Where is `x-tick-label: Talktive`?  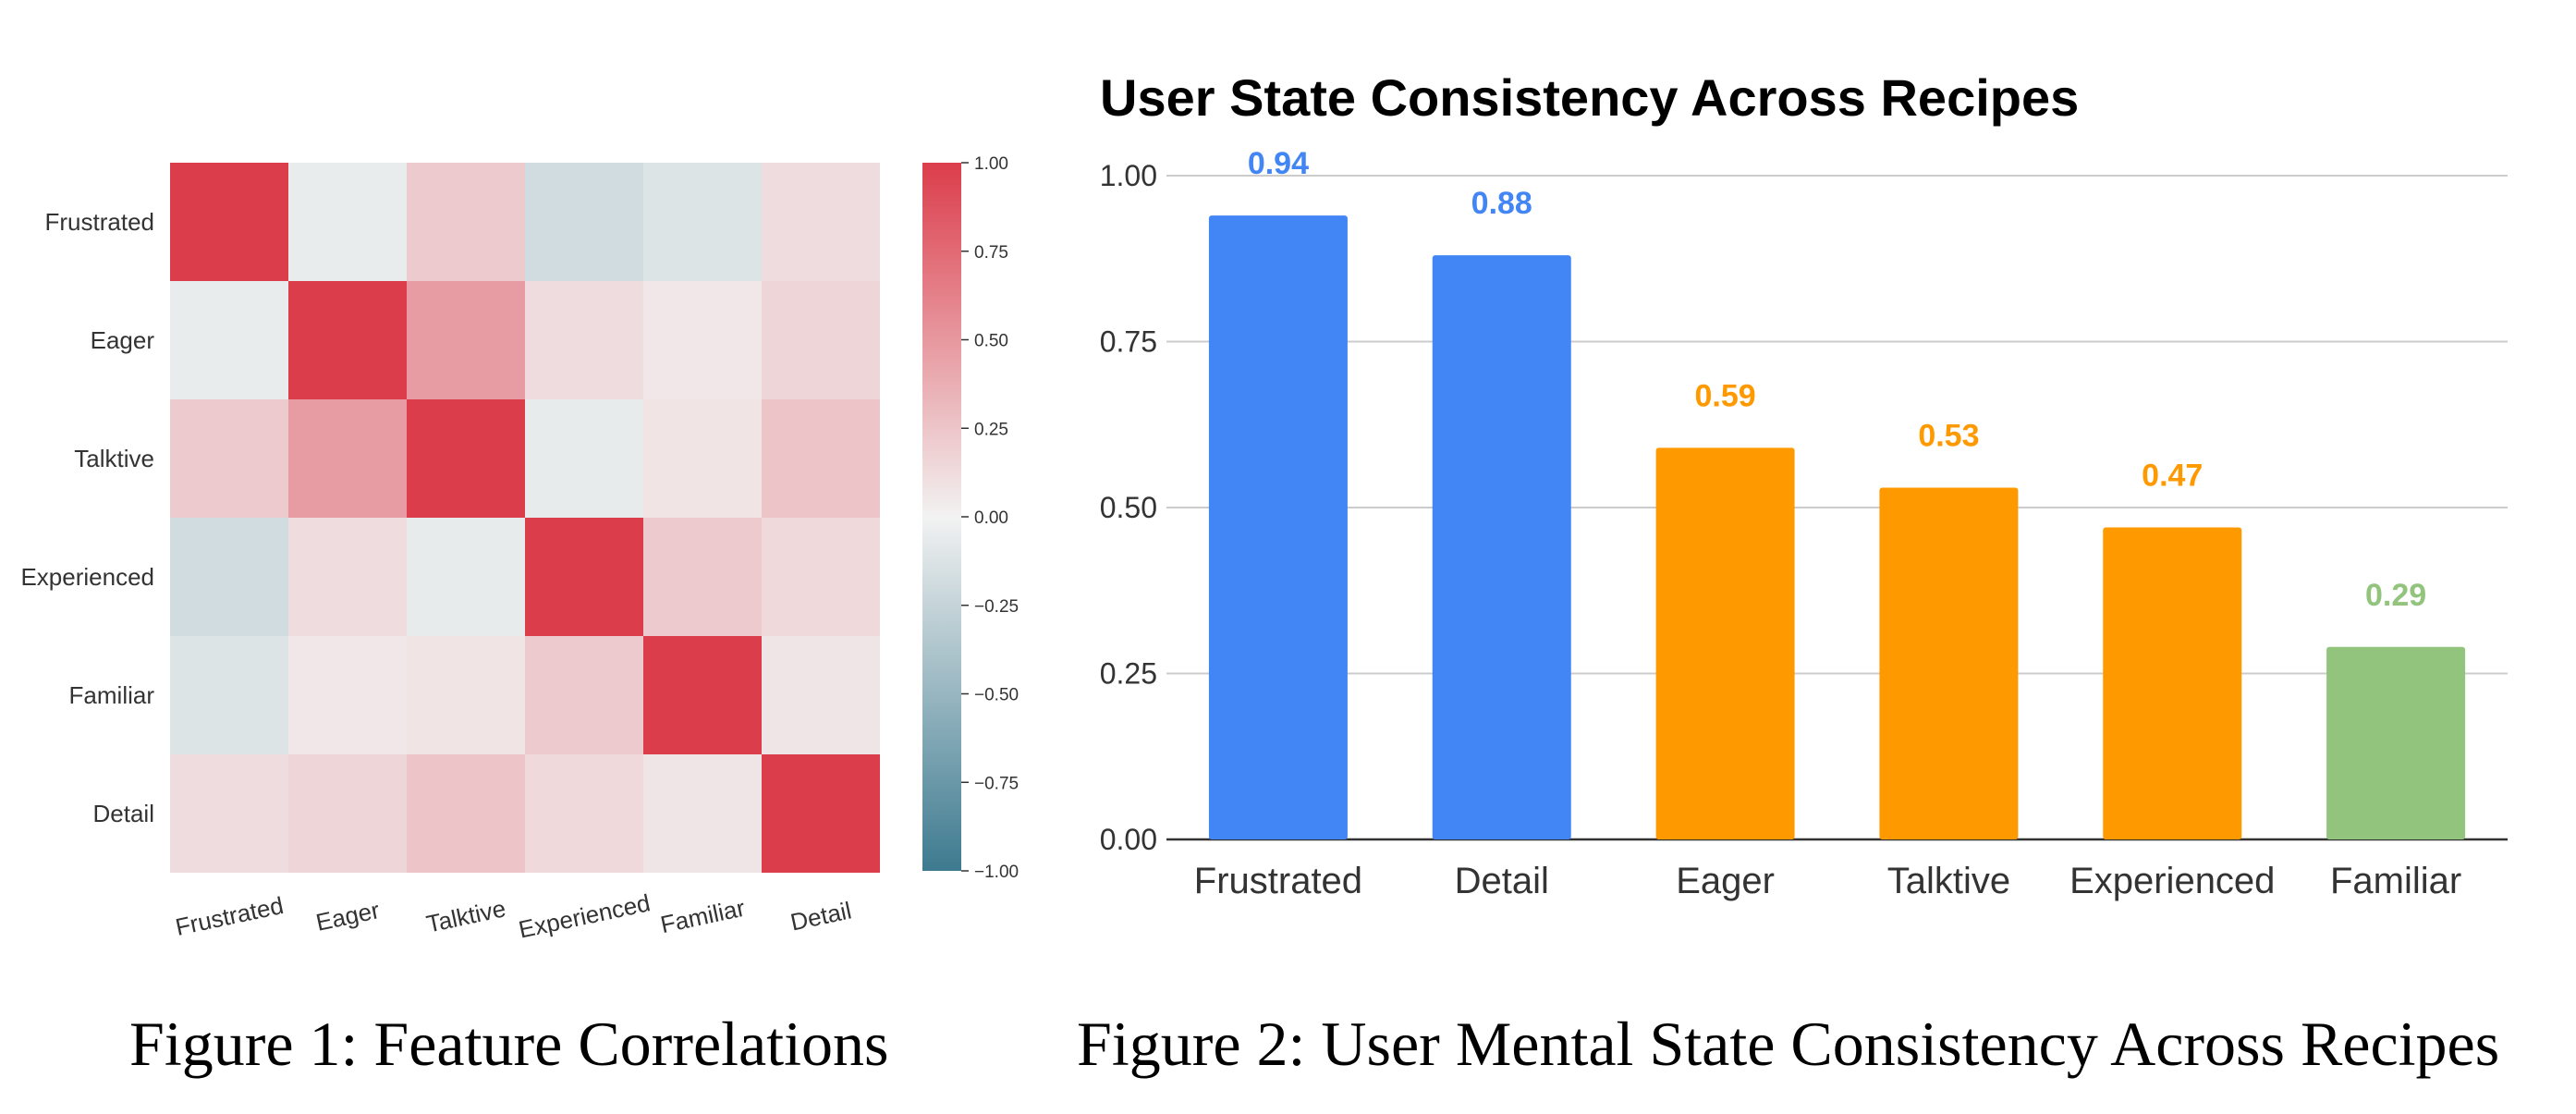 x-tick-label: Talktive is located at coordinates (1948, 881).